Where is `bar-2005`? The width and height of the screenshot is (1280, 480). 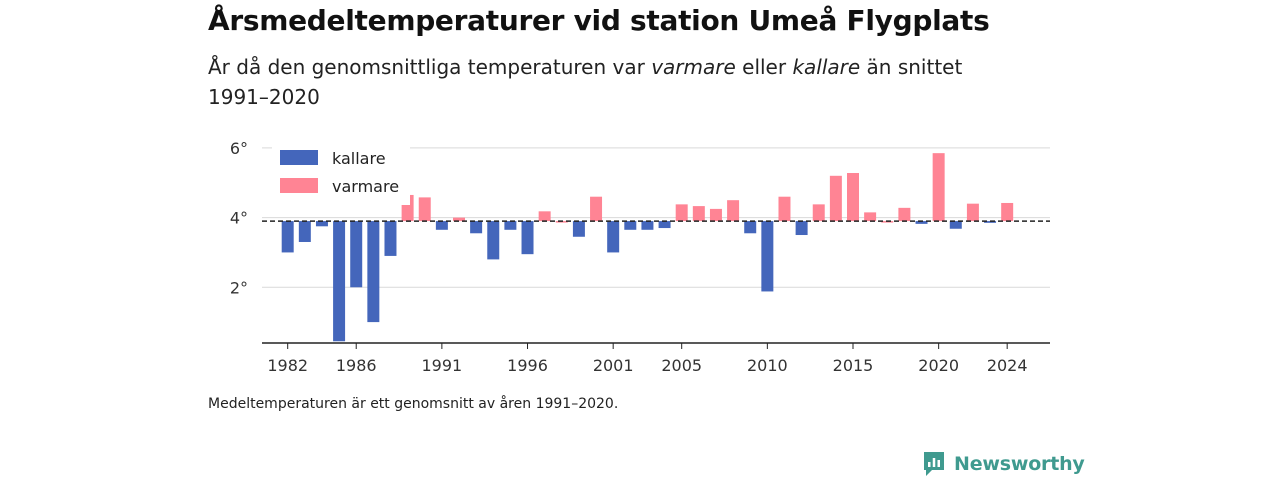
bar-2005 is located at coordinates (681, 213).